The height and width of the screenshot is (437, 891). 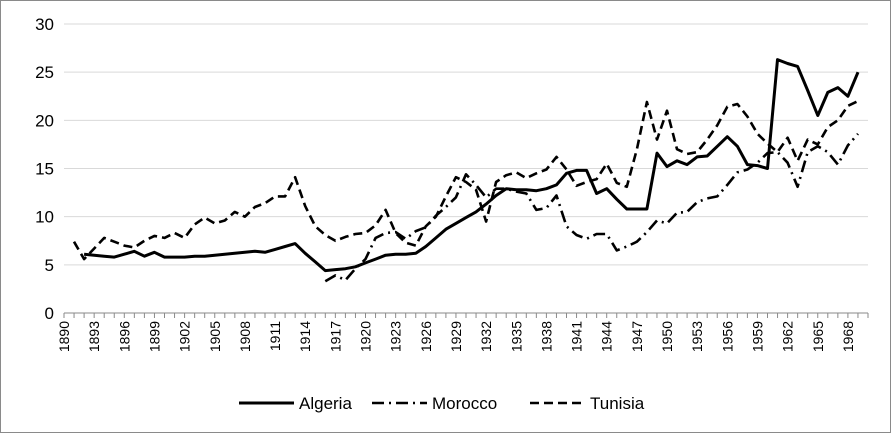 I want to click on legend: Algeria Morocco Tunisia, so click(x=442, y=403).